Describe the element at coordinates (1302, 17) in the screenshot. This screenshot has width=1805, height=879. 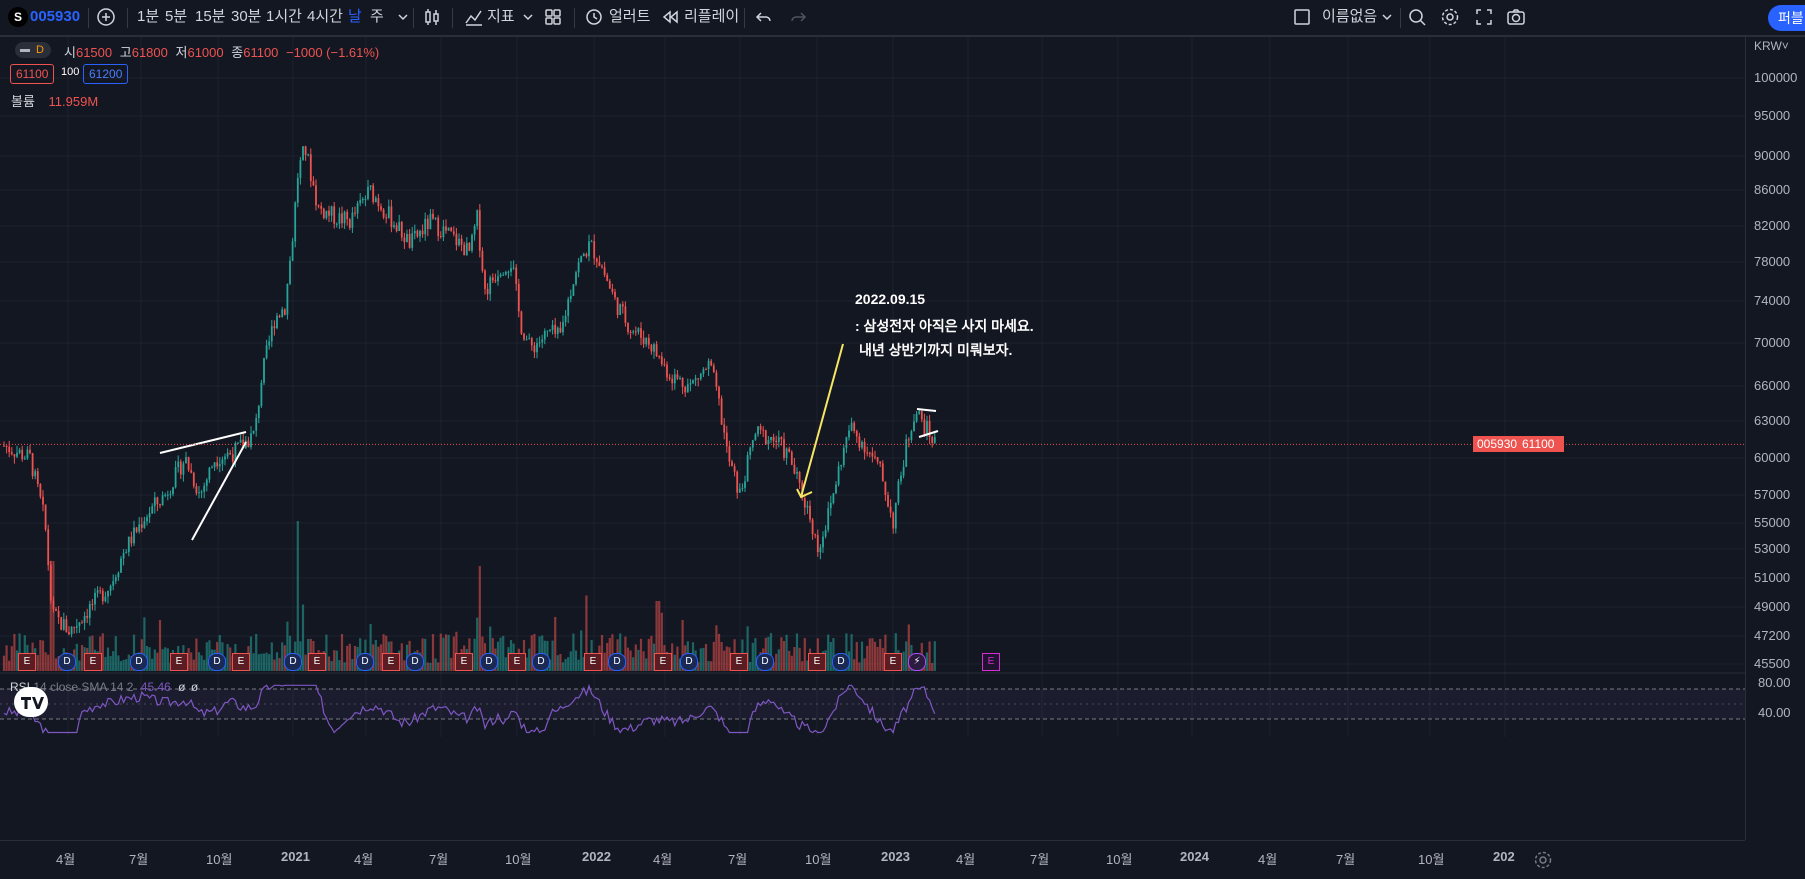
I see `layout-square-icon` at that location.